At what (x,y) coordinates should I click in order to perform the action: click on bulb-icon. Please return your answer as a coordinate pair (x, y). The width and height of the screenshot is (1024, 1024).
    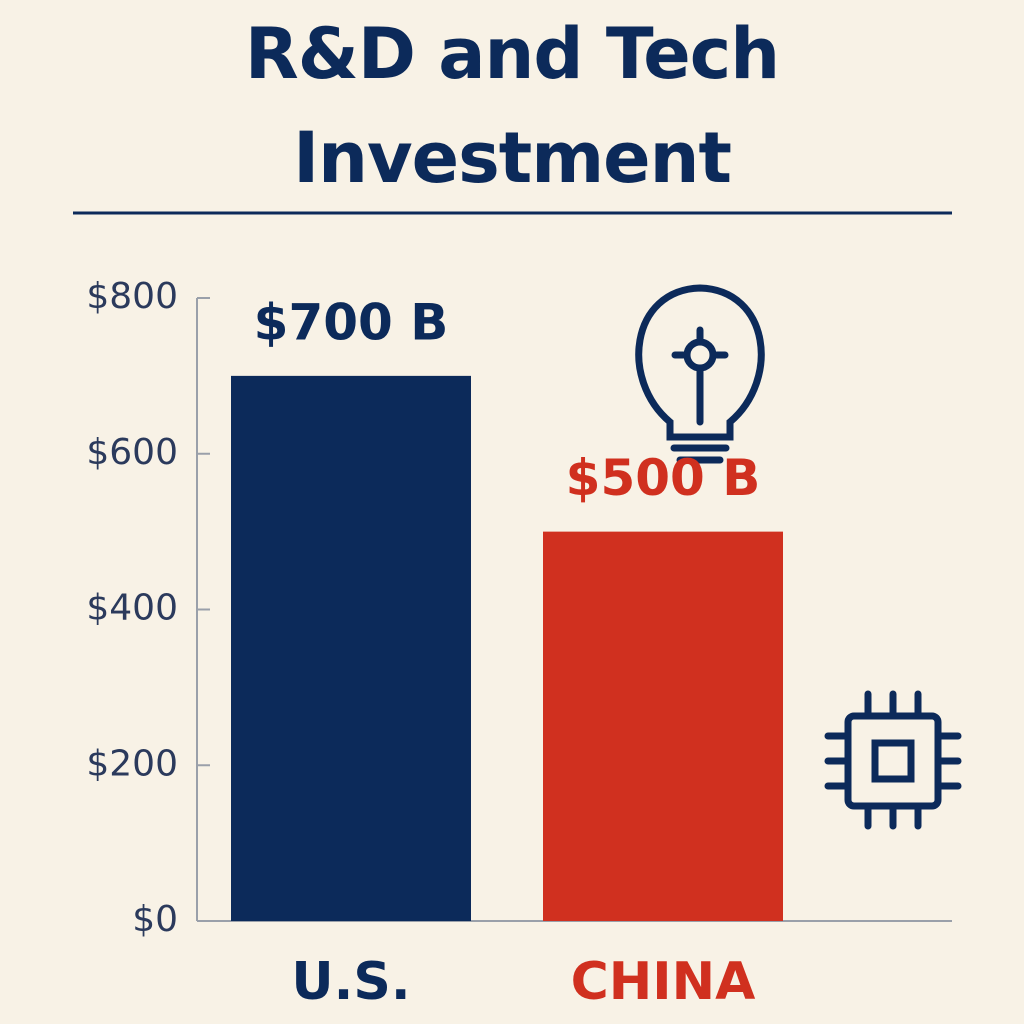
    Looking at the image, I should click on (700, 374).